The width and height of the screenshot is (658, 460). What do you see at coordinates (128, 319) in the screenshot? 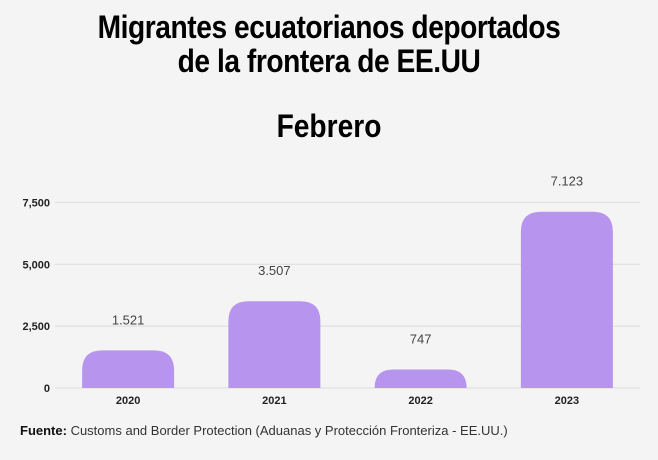
I see `data-label: 1.521` at bounding box center [128, 319].